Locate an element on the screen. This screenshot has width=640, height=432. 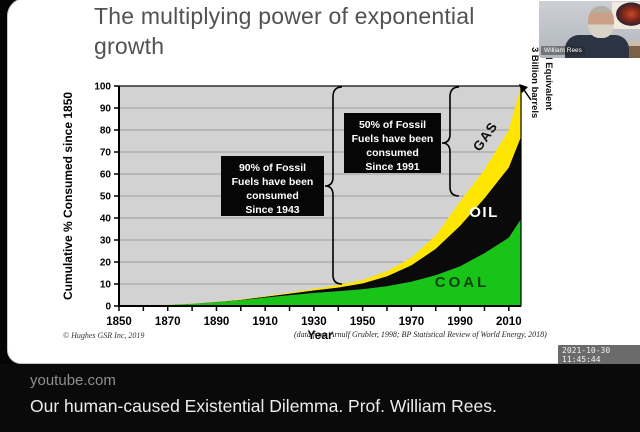
x-tick-label: 1850 is located at coordinates (119, 322).